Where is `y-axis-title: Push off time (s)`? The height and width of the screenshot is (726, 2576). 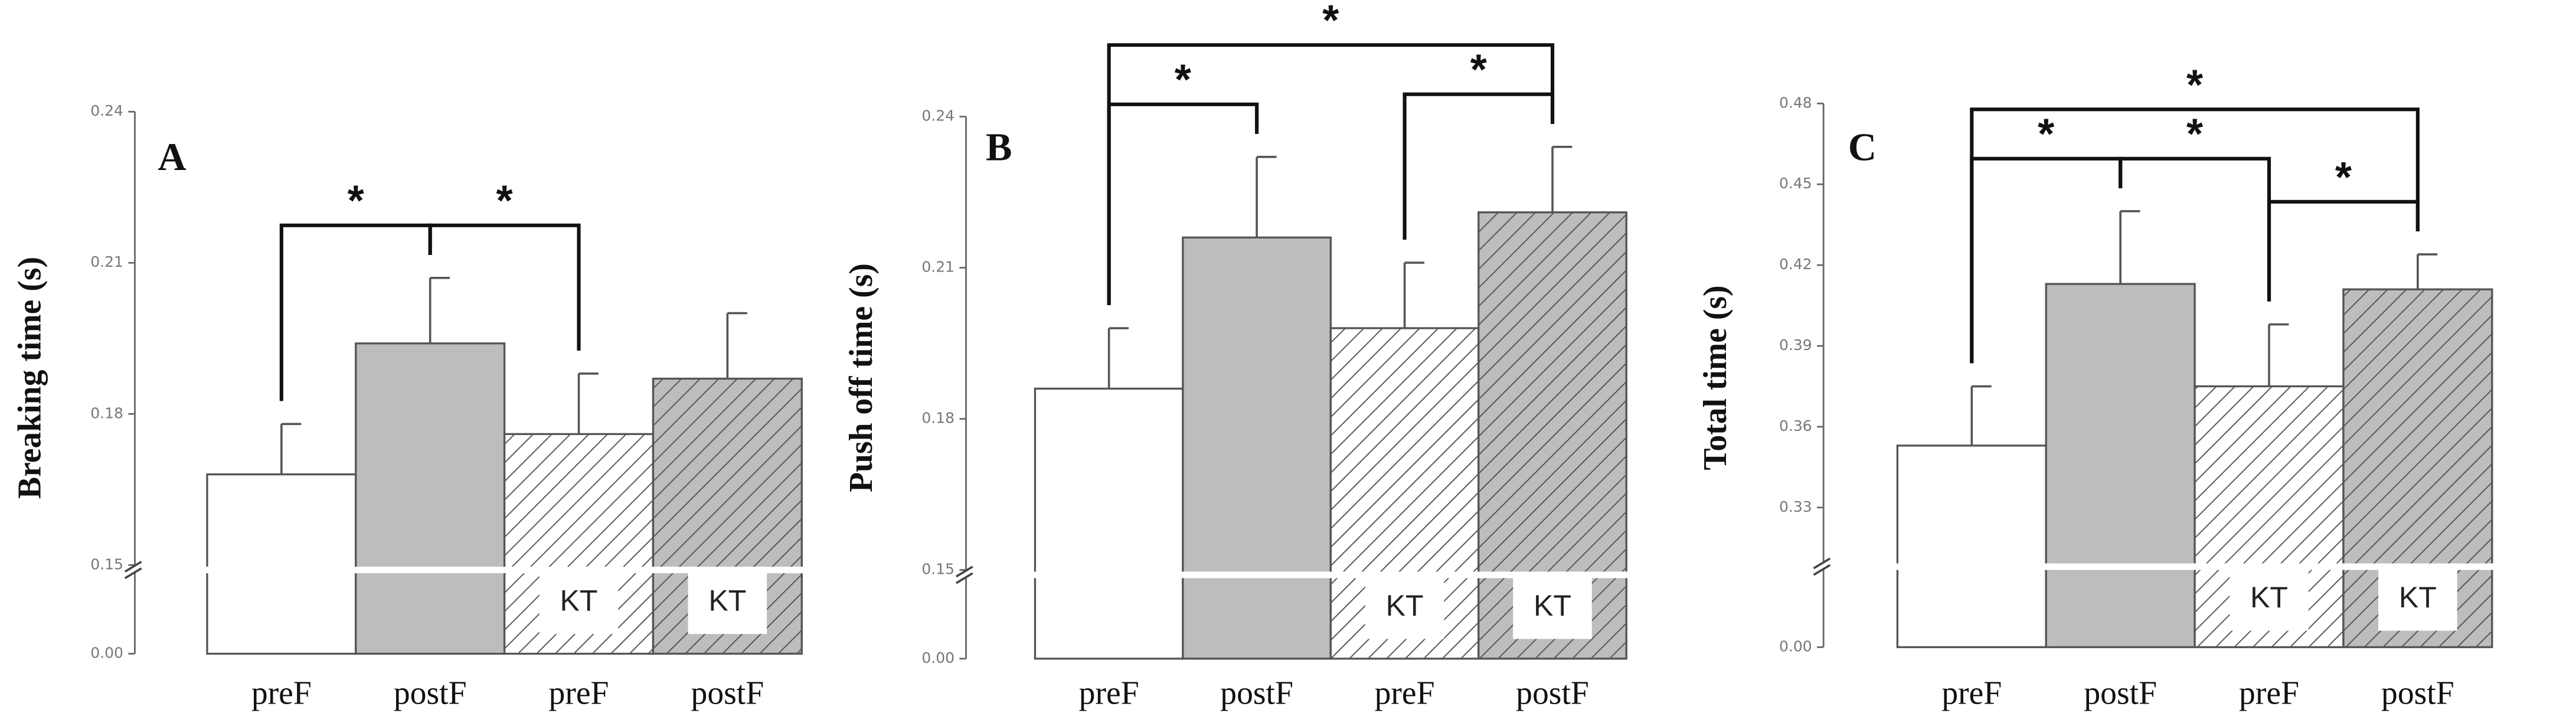
y-axis-title: Push off time (s) is located at coordinates (861, 377).